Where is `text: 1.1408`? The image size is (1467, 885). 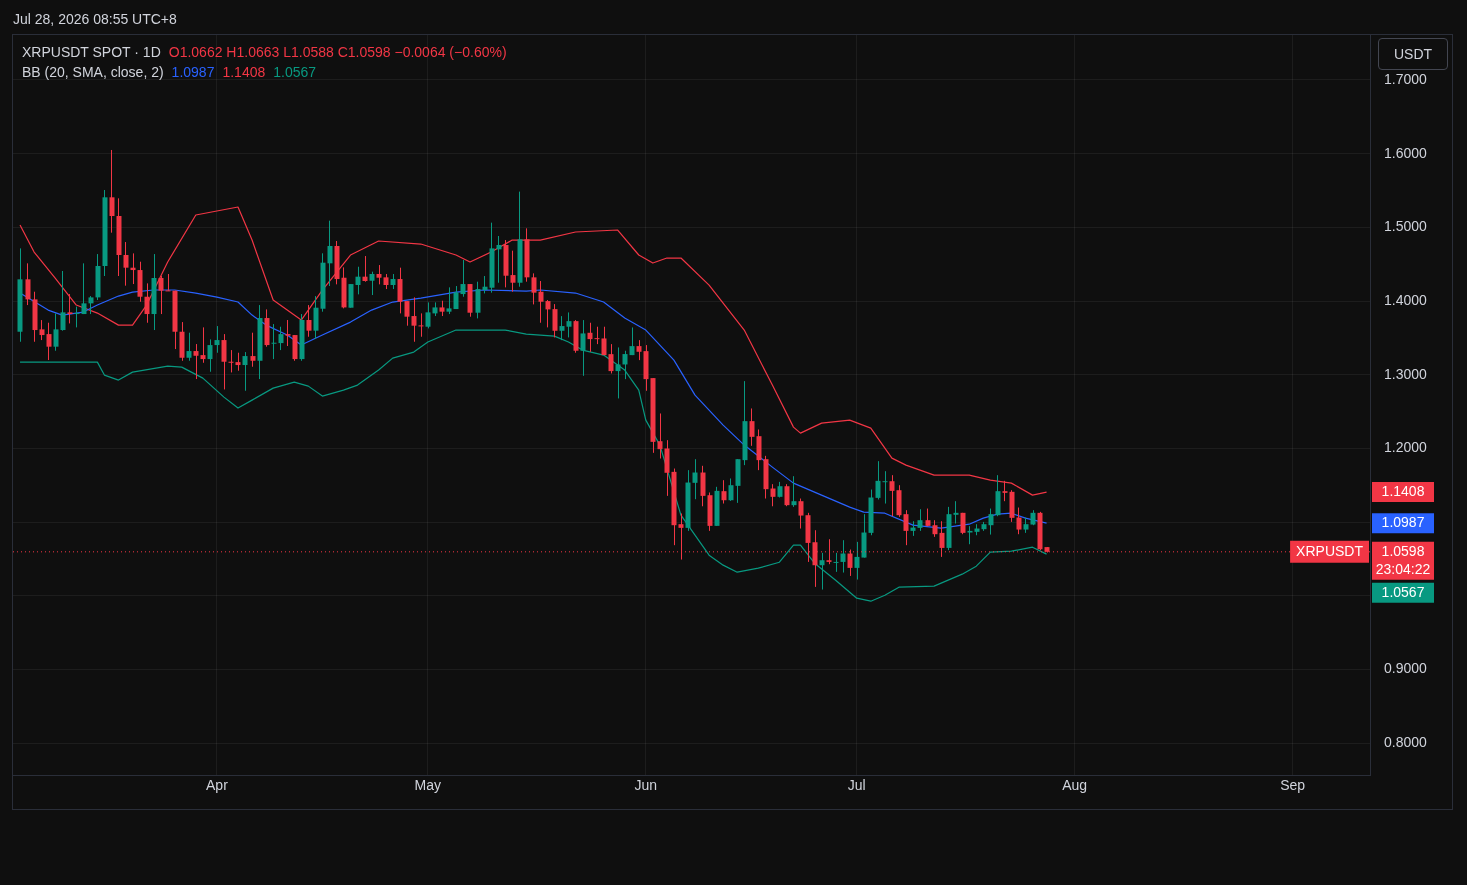 text: 1.1408 is located at coordinates (1403, 490).